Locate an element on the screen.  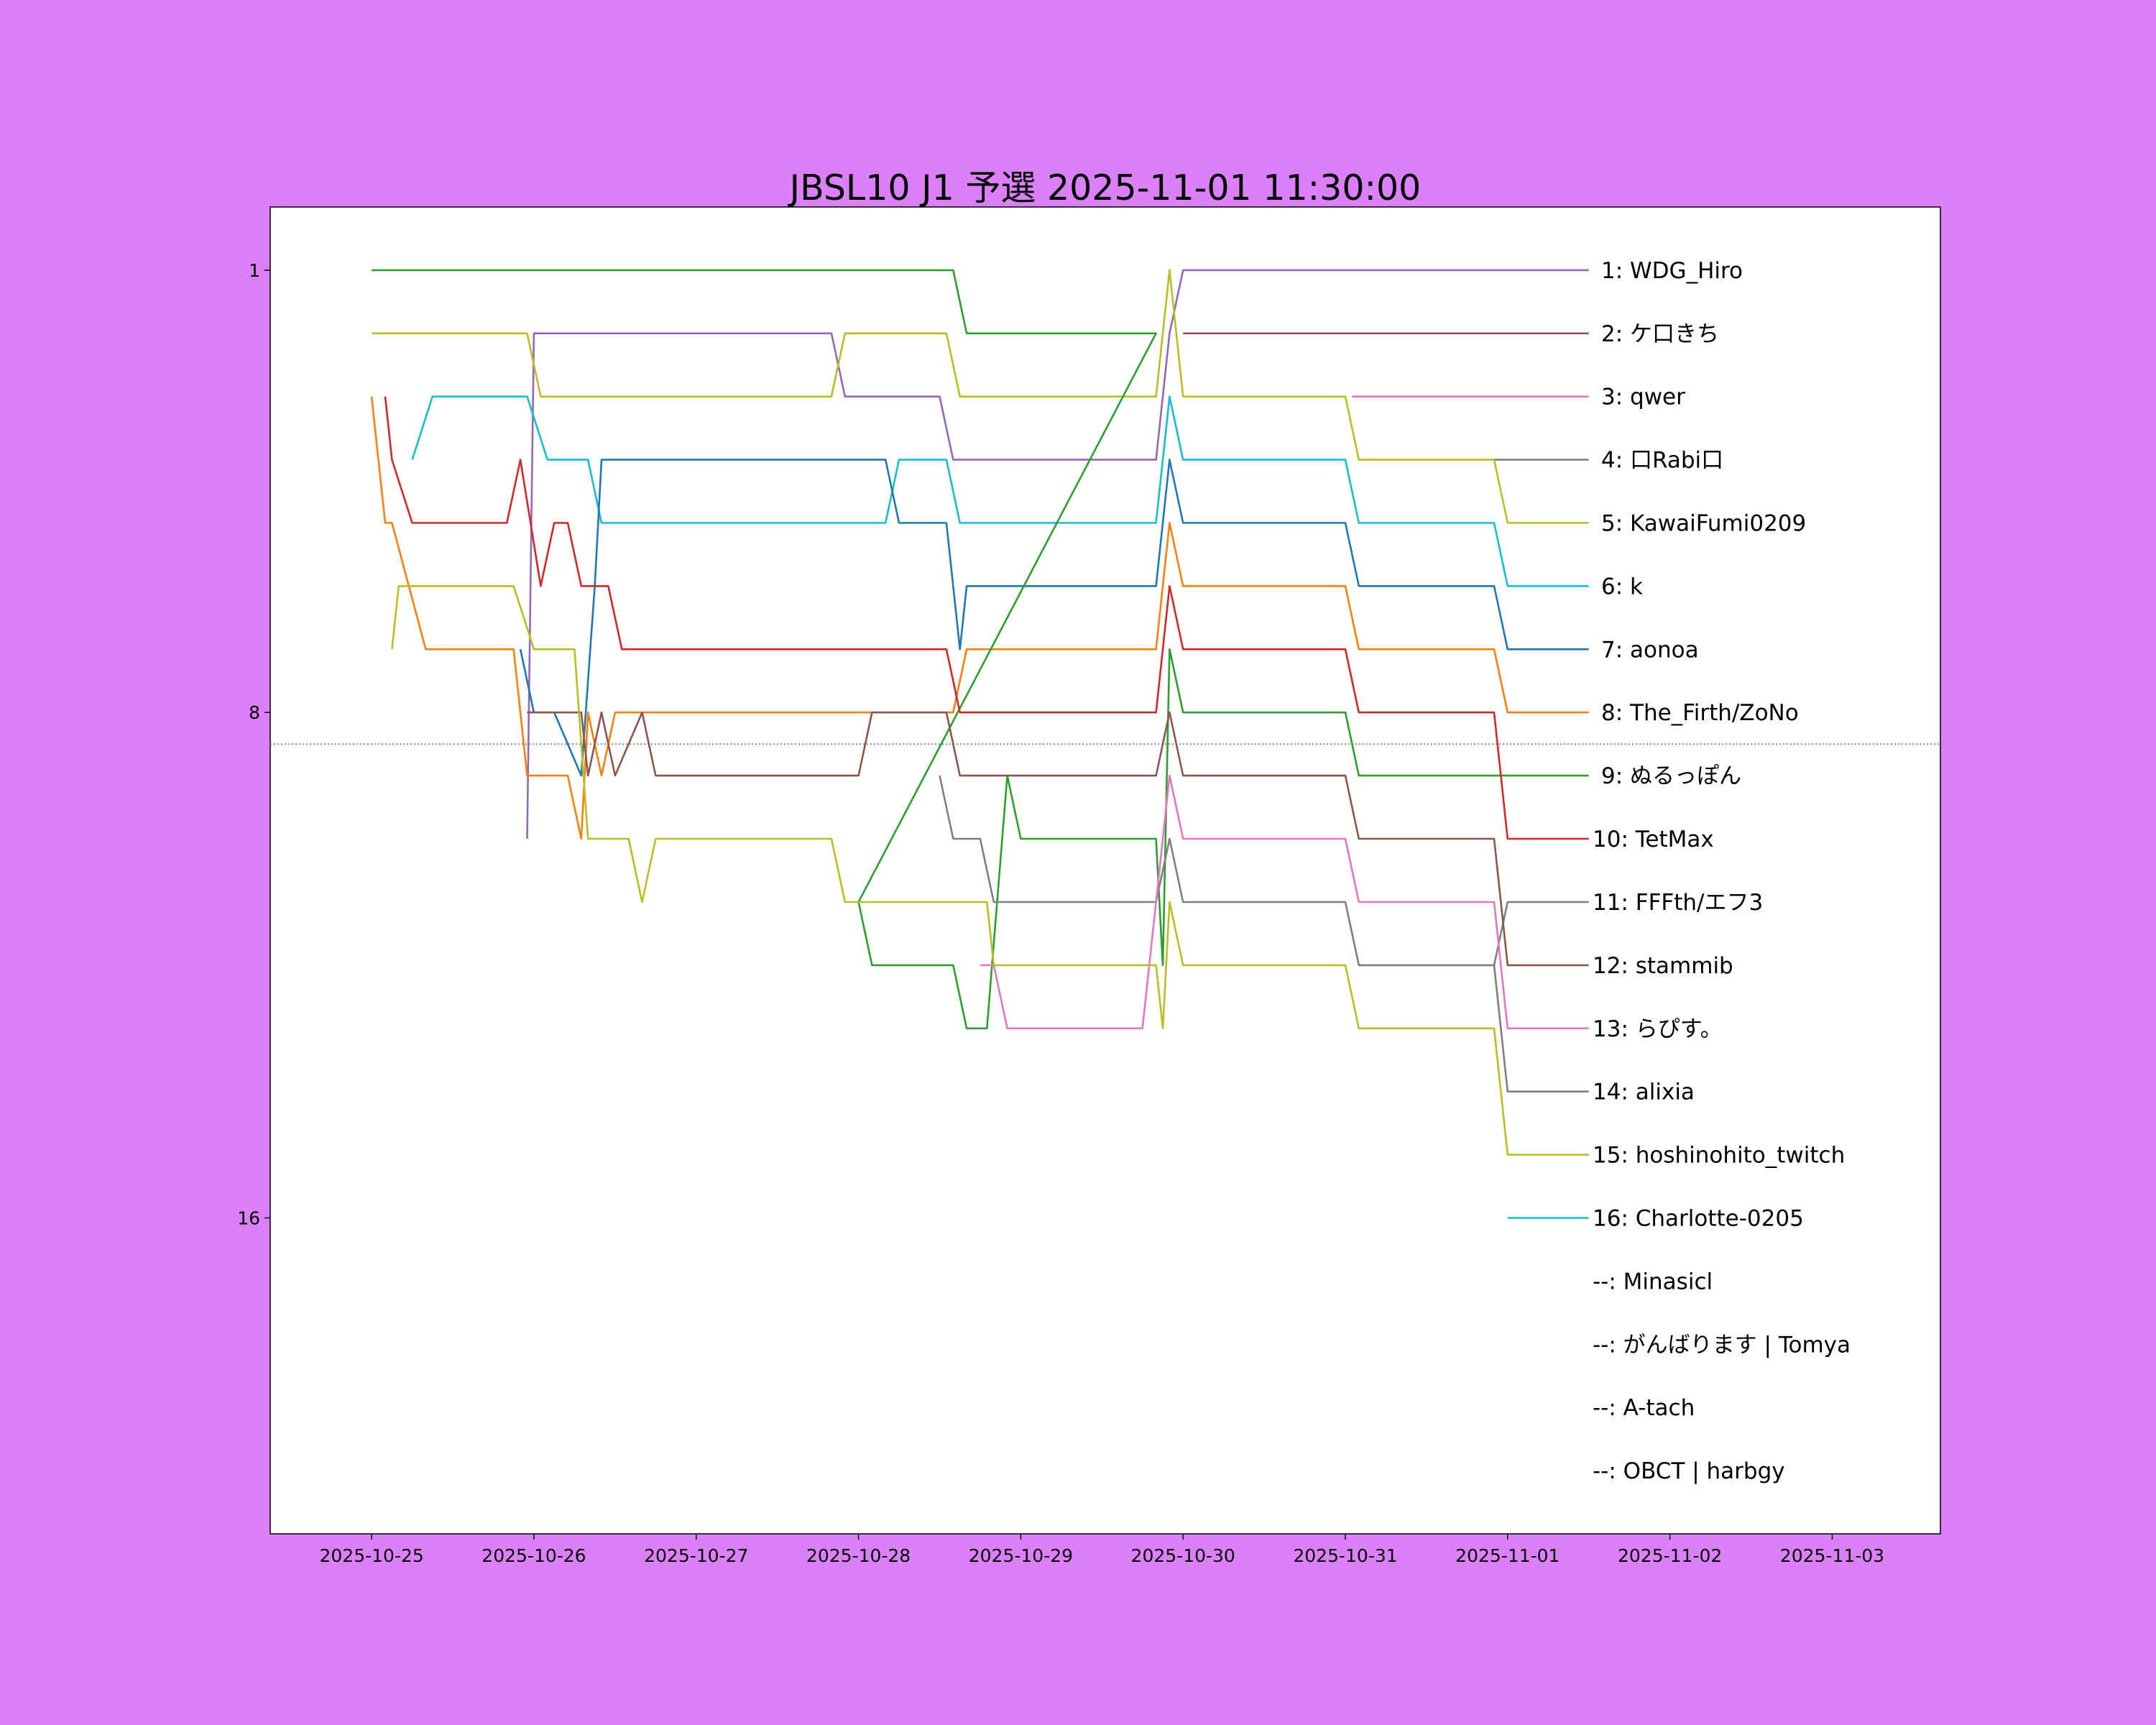
series-label: 12: stammib is located at coordinates (1663, 966).